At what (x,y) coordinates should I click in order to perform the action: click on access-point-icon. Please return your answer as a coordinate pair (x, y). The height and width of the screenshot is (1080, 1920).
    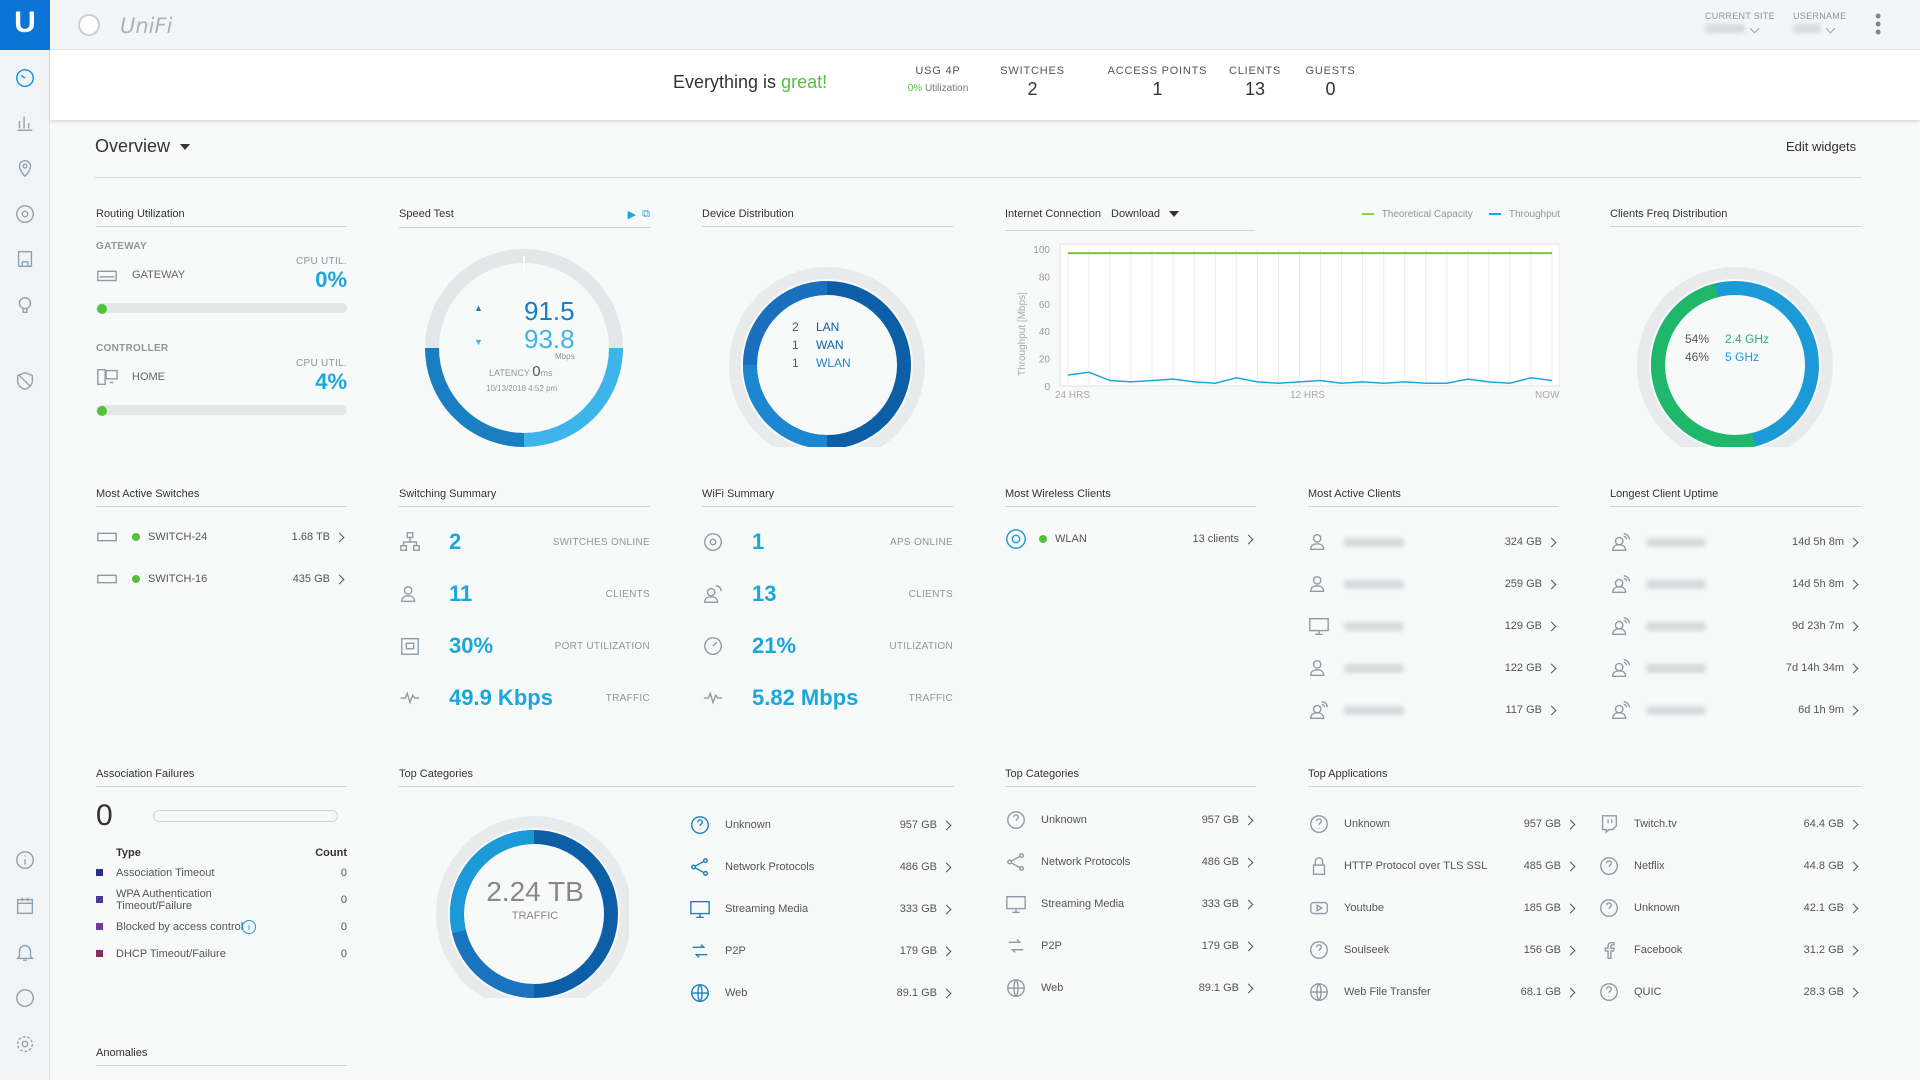
    Looking at the image, I should click on (1016, 539).